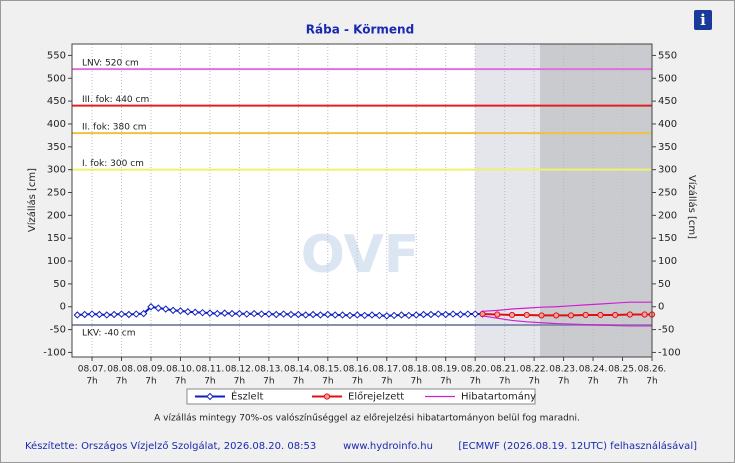 This screenshot has width=735, height=463. What do you see at coordinates (666, 330) in the screenshot?
I see `y2-tick-label: -50` at bounding box center [666, 330].